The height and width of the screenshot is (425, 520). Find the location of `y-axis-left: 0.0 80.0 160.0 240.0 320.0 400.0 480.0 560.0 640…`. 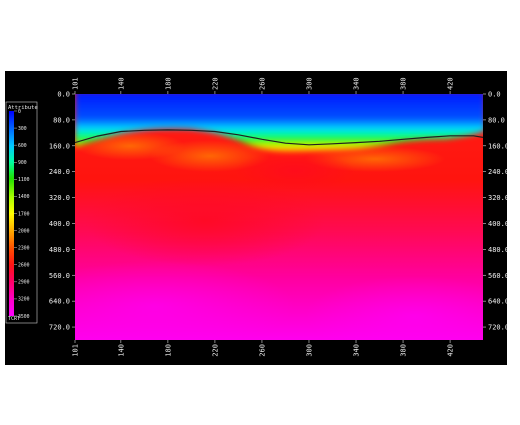

y-axis-left: 0.0 80.0 160.0 240.0 320.0 400.0 480.0 560.0 640… is located at coordinates (62, 211).